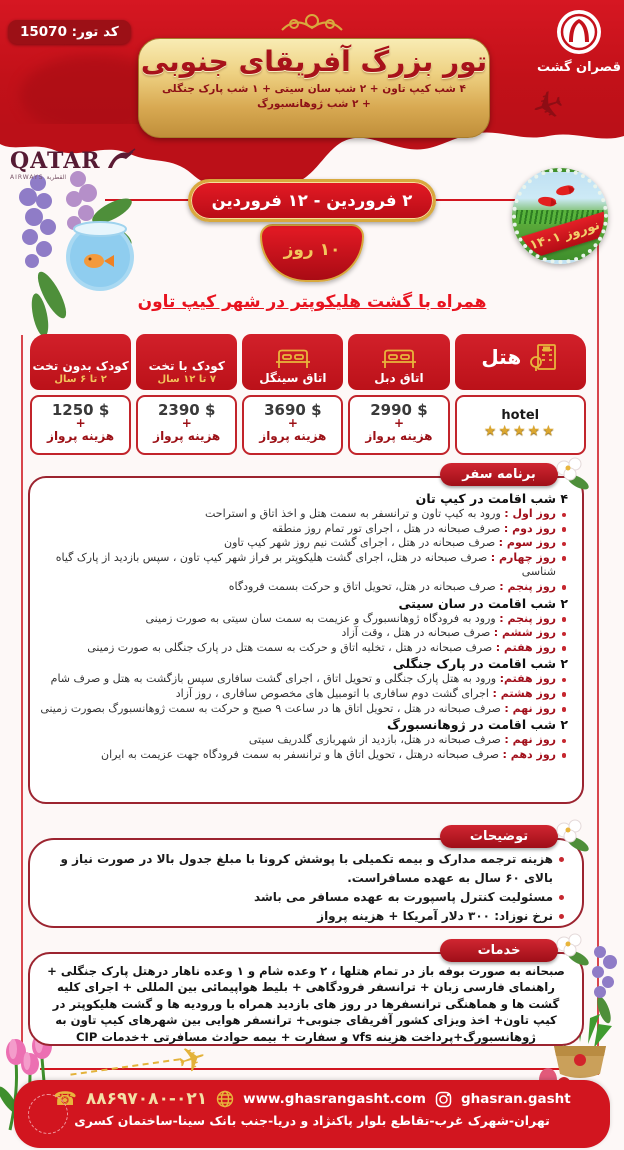 The height and width of the screenshot is (1150, 624). What do you see at coordinates (314, 104) in the screenshot?
I see `tour-subtitle-line2: + ۲ شب ژوهانسبورگ` at bounding box center [314, 104].